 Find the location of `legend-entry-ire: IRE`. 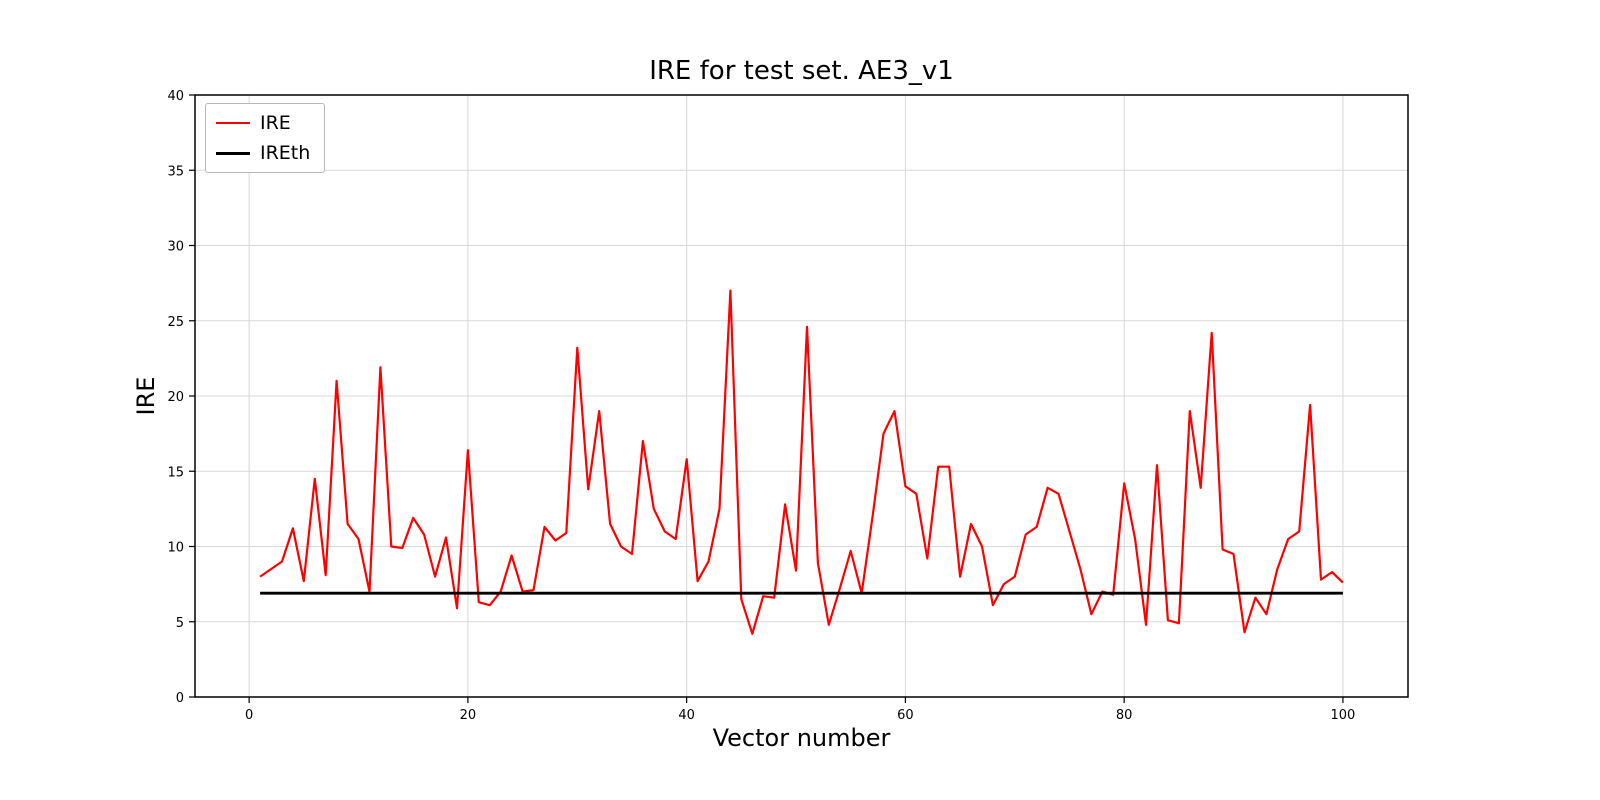

legend-entry-ire: IRE is located at coordinates (263, 123).